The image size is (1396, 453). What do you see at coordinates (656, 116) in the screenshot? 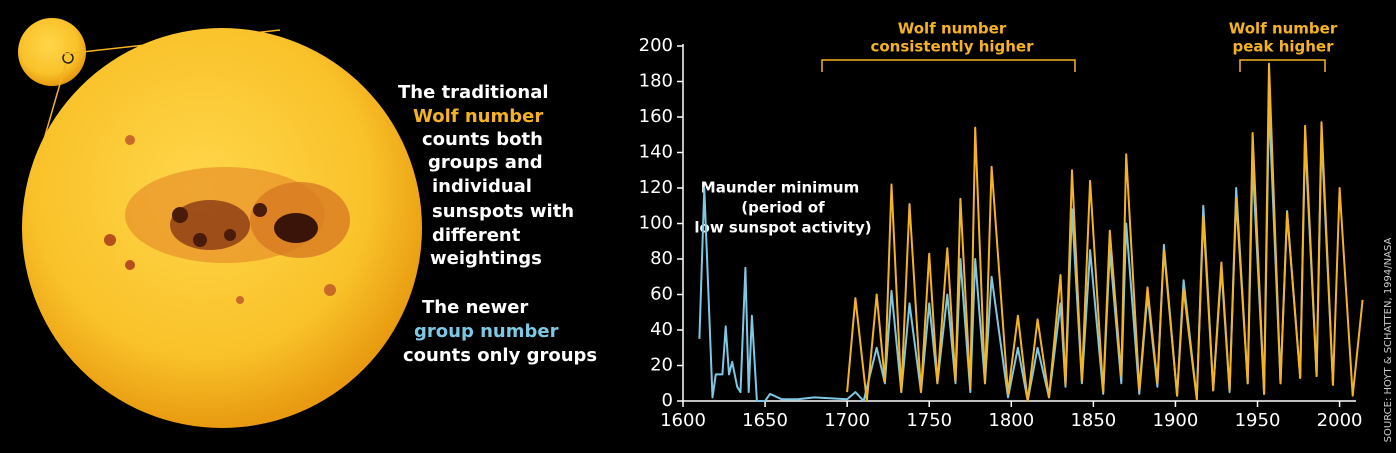
I see `y-tick-label: 160` at bounding box center [656, 116].